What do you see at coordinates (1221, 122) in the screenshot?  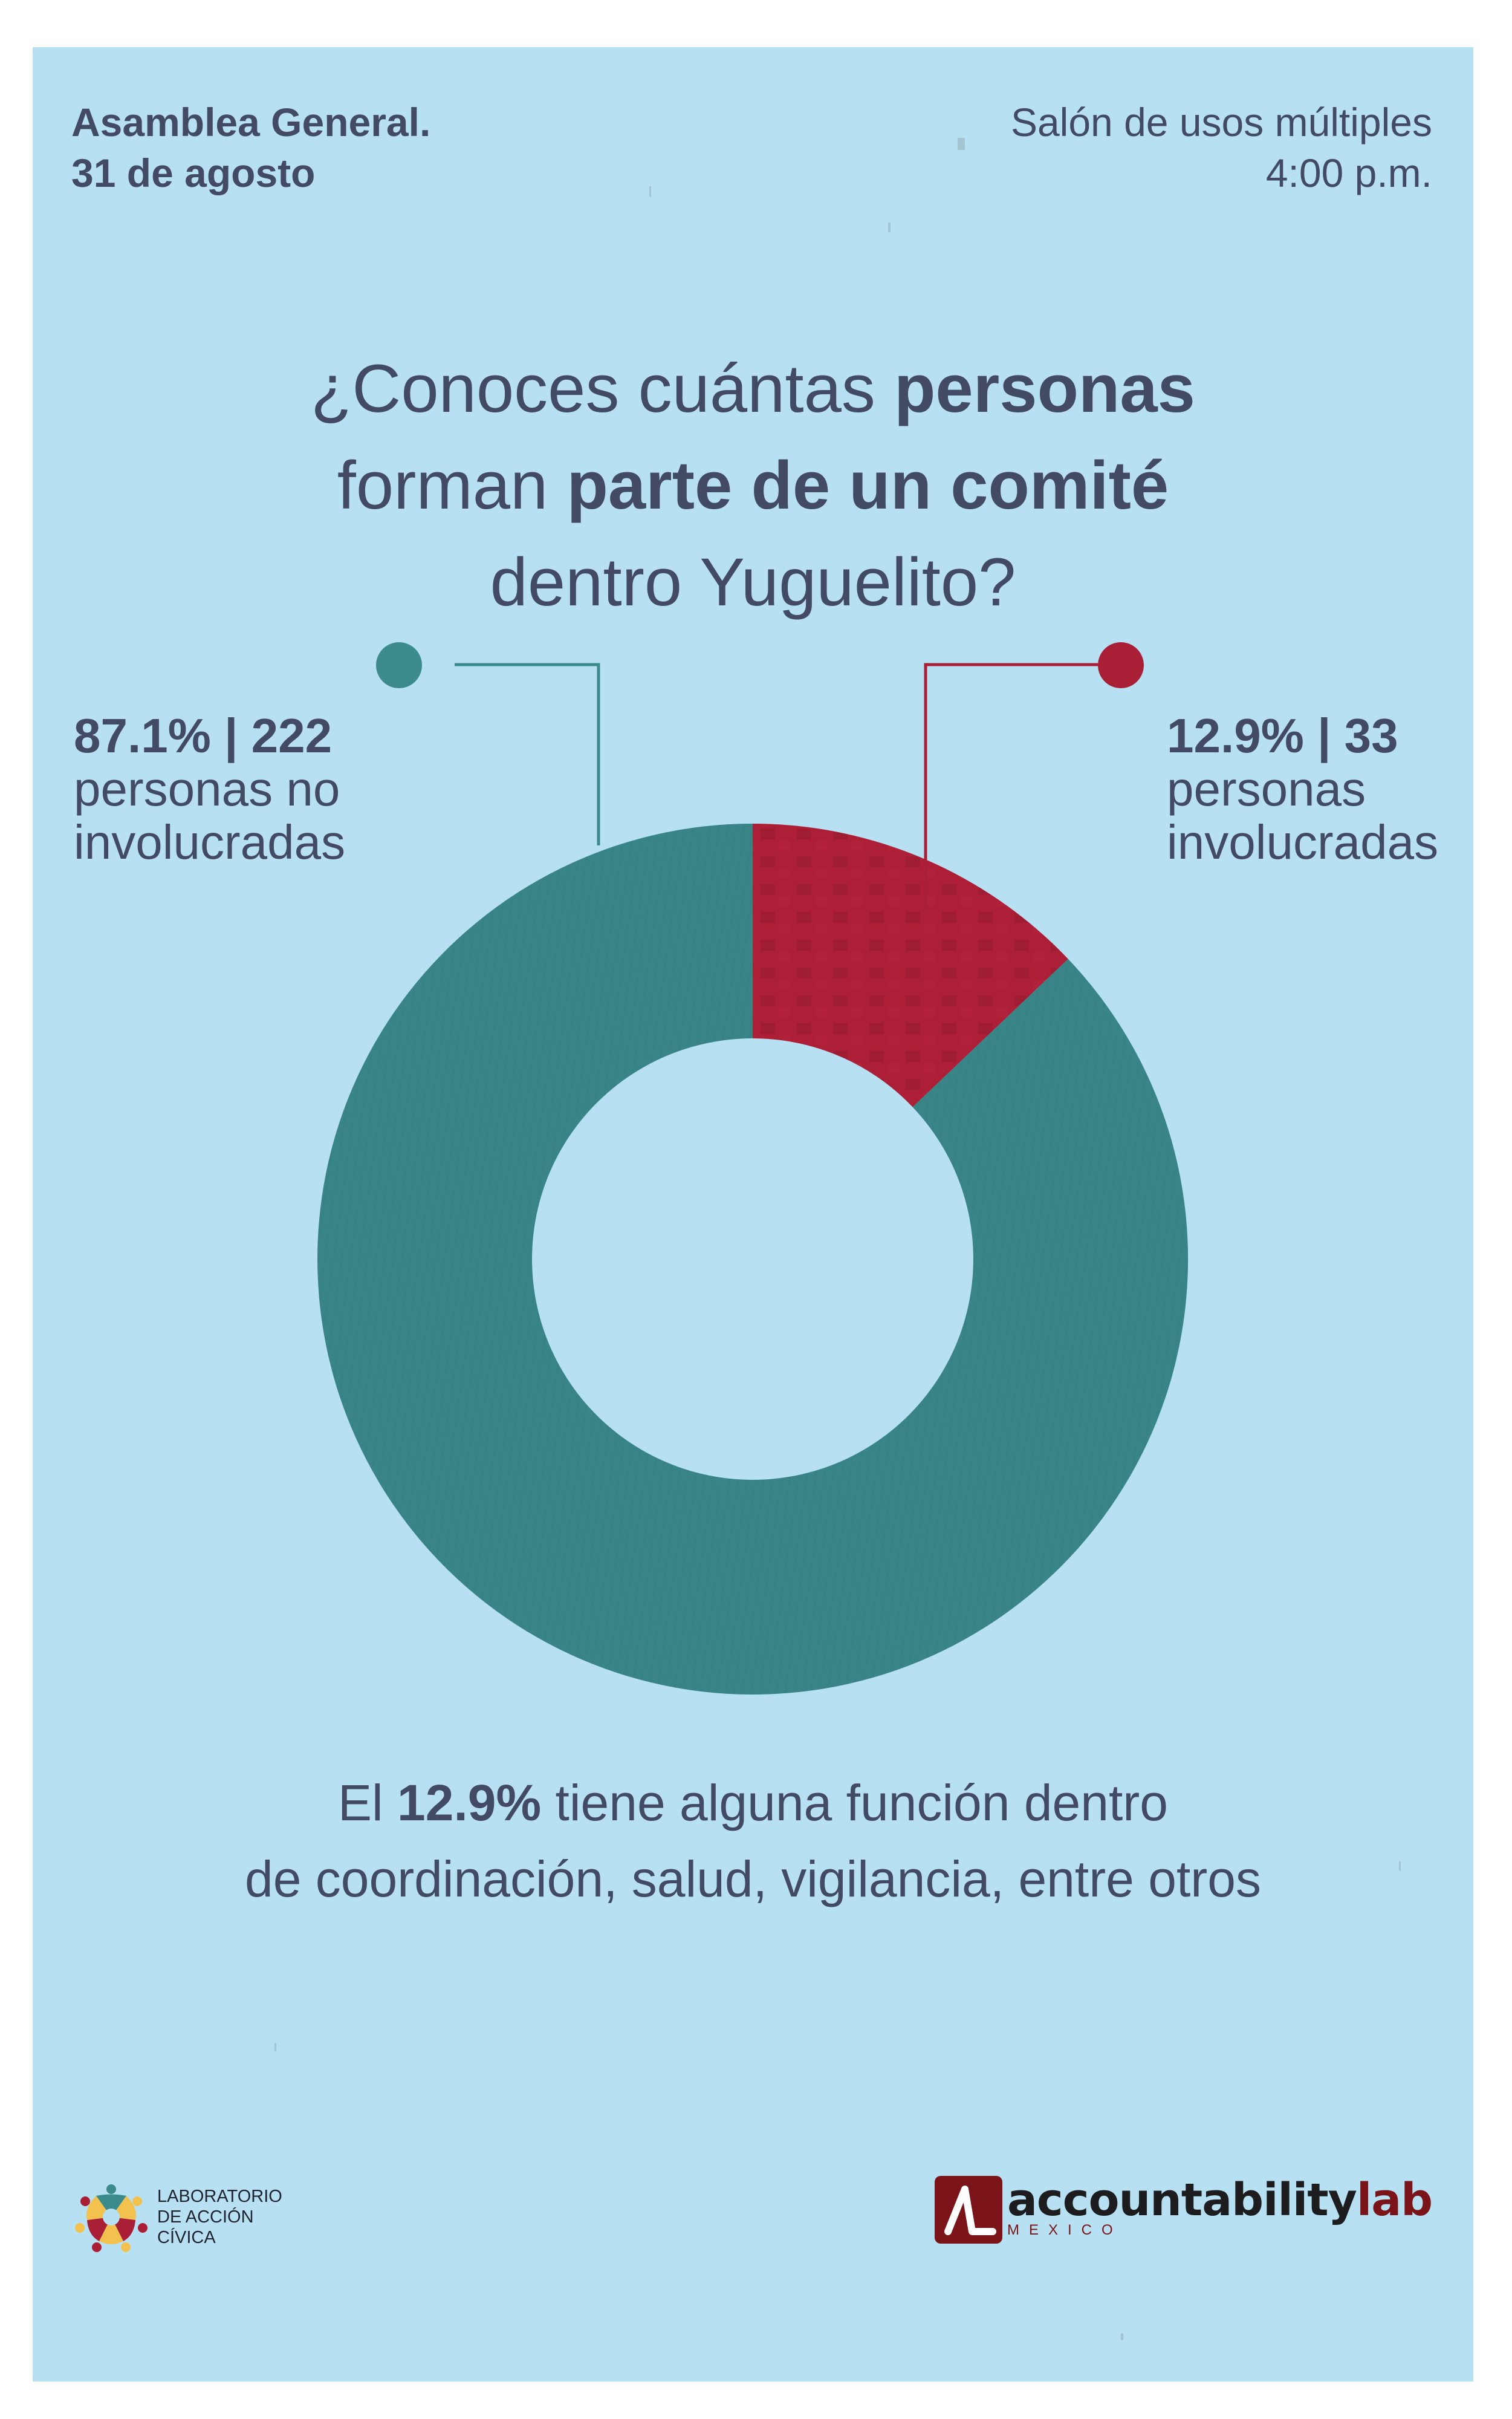 I see `event-venue: Salón de usos múltiples` at bounding box center [1221, 122].